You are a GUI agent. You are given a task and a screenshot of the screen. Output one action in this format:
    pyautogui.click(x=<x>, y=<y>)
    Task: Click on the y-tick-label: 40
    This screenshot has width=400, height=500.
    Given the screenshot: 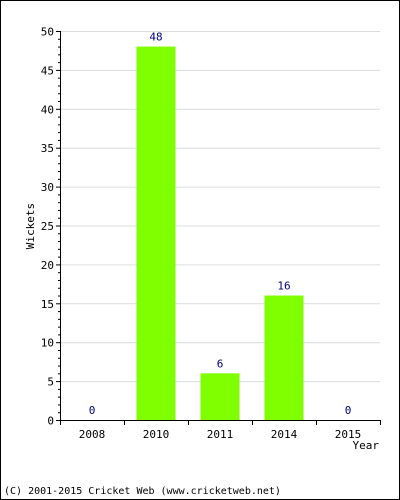 What is the action you would take?
    pyautogui.click(x=47, y=109)
    